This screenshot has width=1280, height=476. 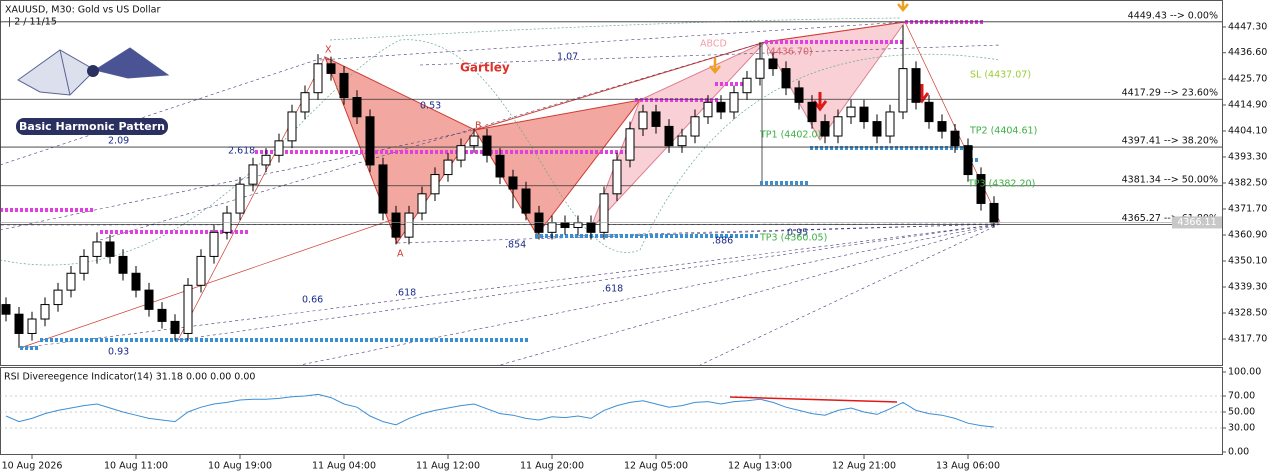 What do you see at coordinates (1247, 78) in the screenshot?
I see `y-tick-label: 4425.70` at bounding box center [1247, 78].